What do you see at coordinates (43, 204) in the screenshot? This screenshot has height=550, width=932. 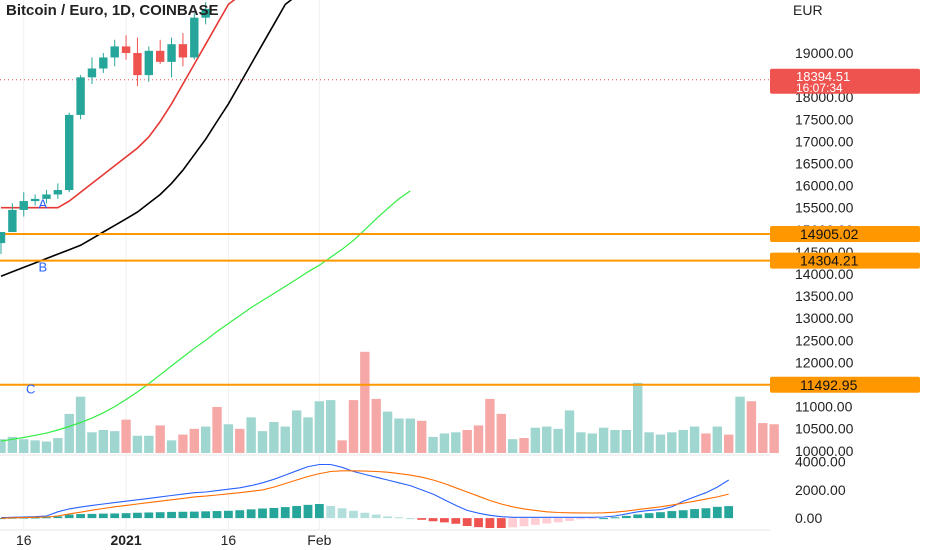 I see `annotation-label: A` at bounding box center [43, 204].